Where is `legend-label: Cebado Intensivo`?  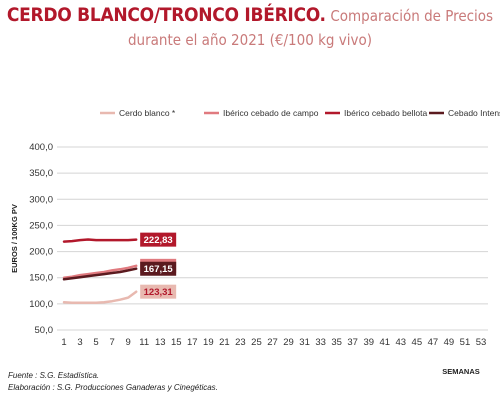 legend-label: Cebado Intensivo is located at coordinates (474, 113).